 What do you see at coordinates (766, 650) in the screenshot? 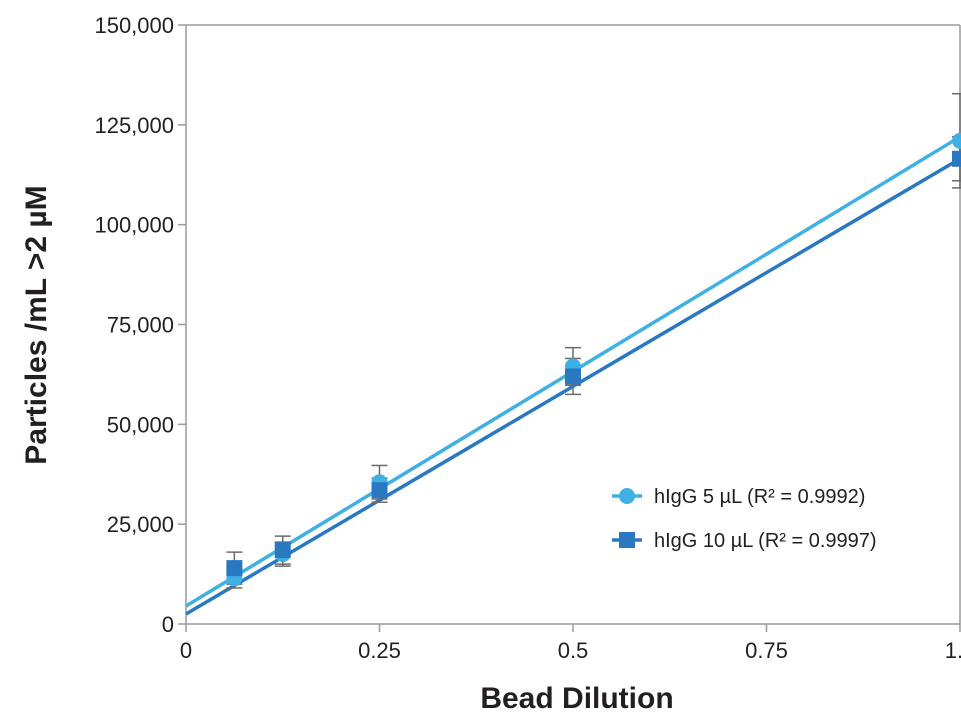
I see `x-tick-label: 0.75` at bounding box center [766, 650].